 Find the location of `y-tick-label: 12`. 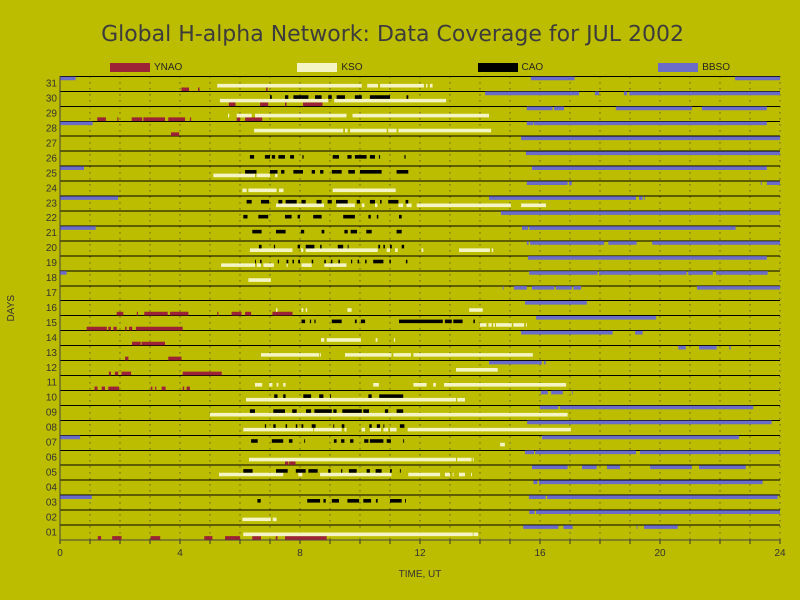

y-tick-label: 12 is located at coordinates (52, 368).